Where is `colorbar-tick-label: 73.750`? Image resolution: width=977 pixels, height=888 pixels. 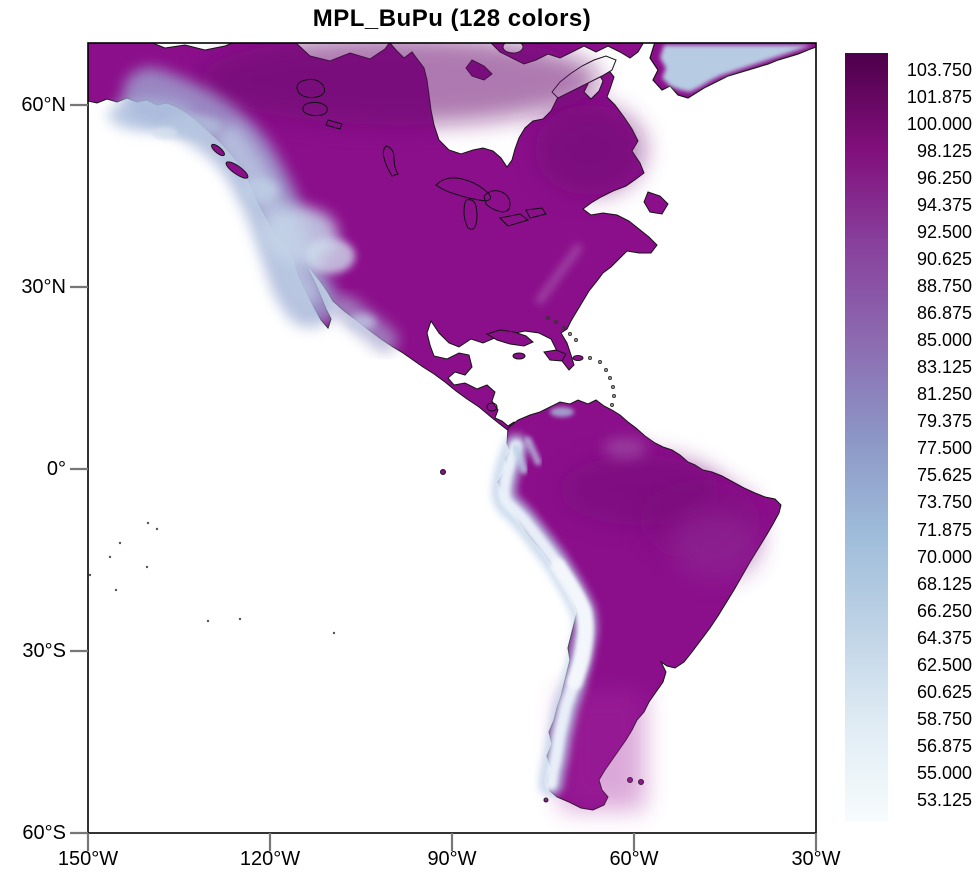
colorbar-tick-label: 73.750 is located at coordinates (944, 502).